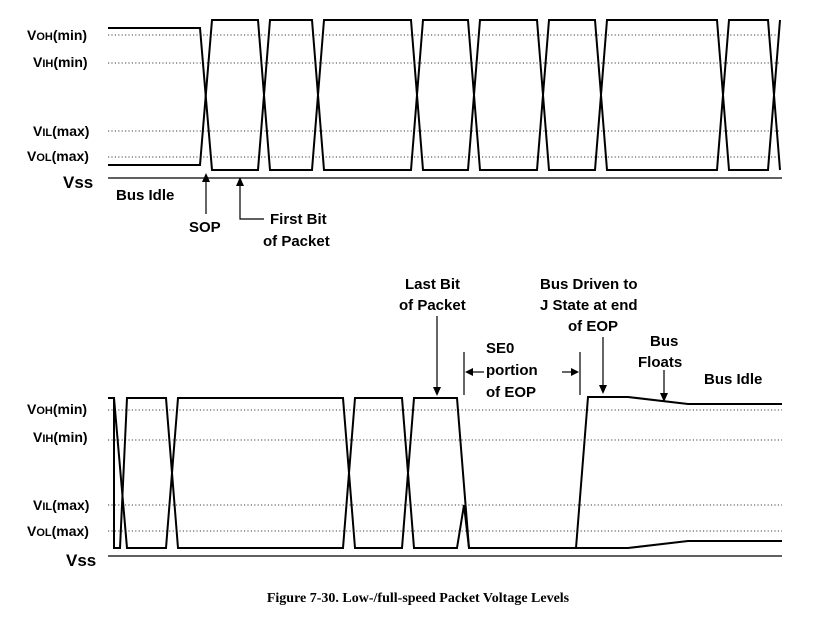  I want to click on bottom-vss-label: Vss, so click(81, 560).